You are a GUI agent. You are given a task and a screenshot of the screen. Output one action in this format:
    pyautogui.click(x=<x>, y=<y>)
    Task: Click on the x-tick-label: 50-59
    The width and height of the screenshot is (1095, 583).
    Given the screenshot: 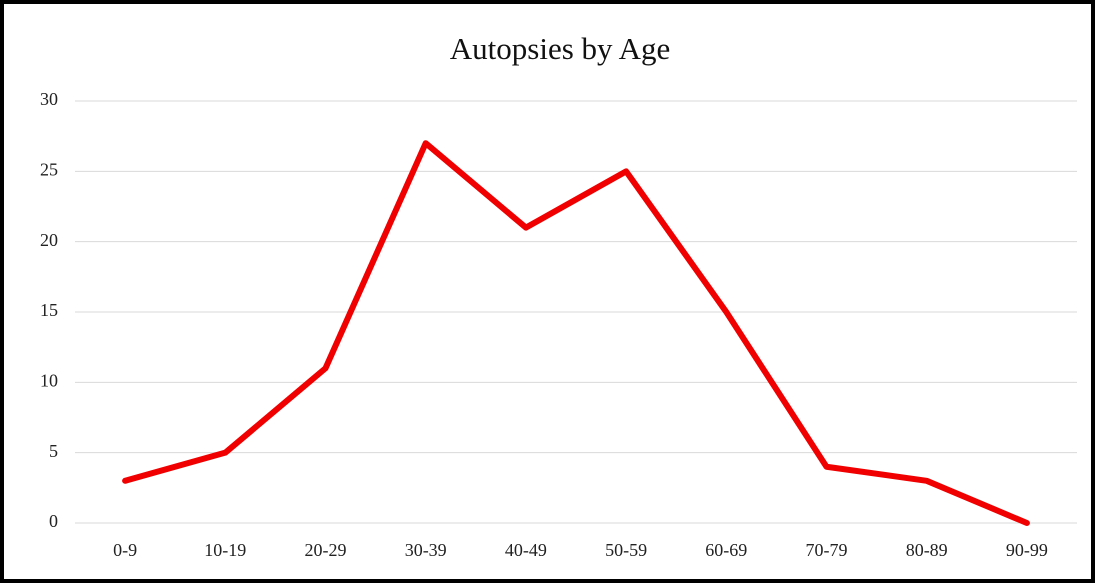 What is the action you would take?
    pyautogui.click(x=626, y=550)
    